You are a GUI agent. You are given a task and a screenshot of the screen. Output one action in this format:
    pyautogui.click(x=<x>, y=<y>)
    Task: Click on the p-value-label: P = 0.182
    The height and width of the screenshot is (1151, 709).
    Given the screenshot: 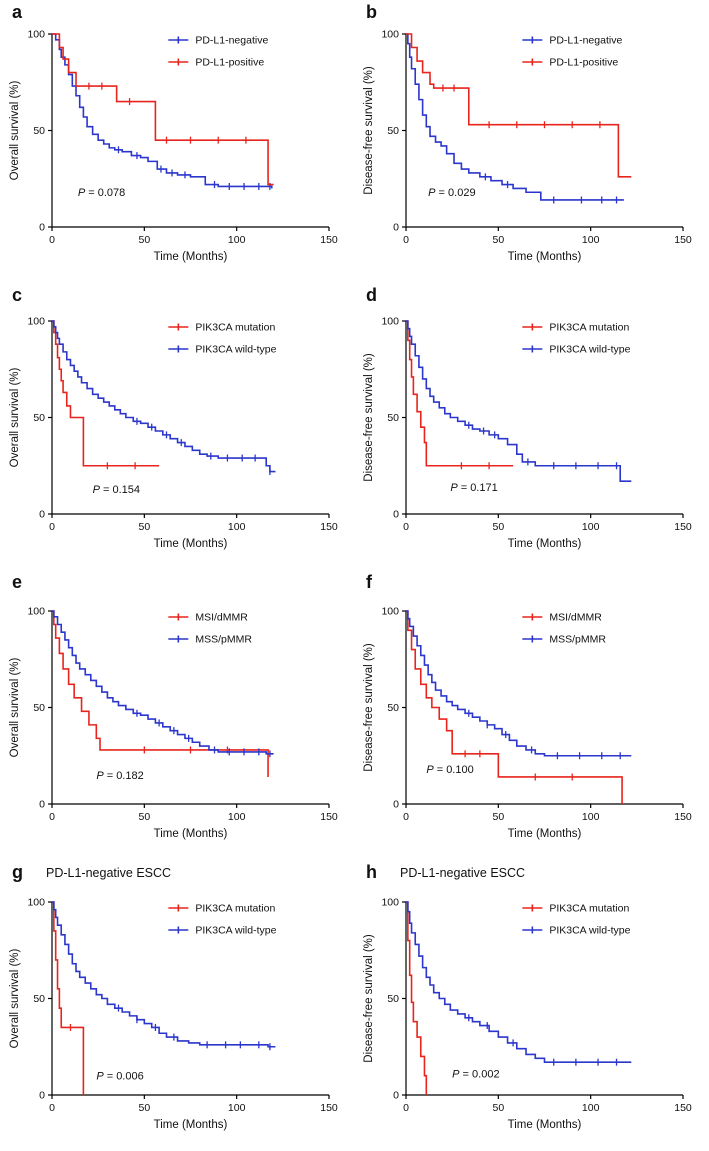 What is the action you would take?
    pyautogui.click(x=119, y=776)
    